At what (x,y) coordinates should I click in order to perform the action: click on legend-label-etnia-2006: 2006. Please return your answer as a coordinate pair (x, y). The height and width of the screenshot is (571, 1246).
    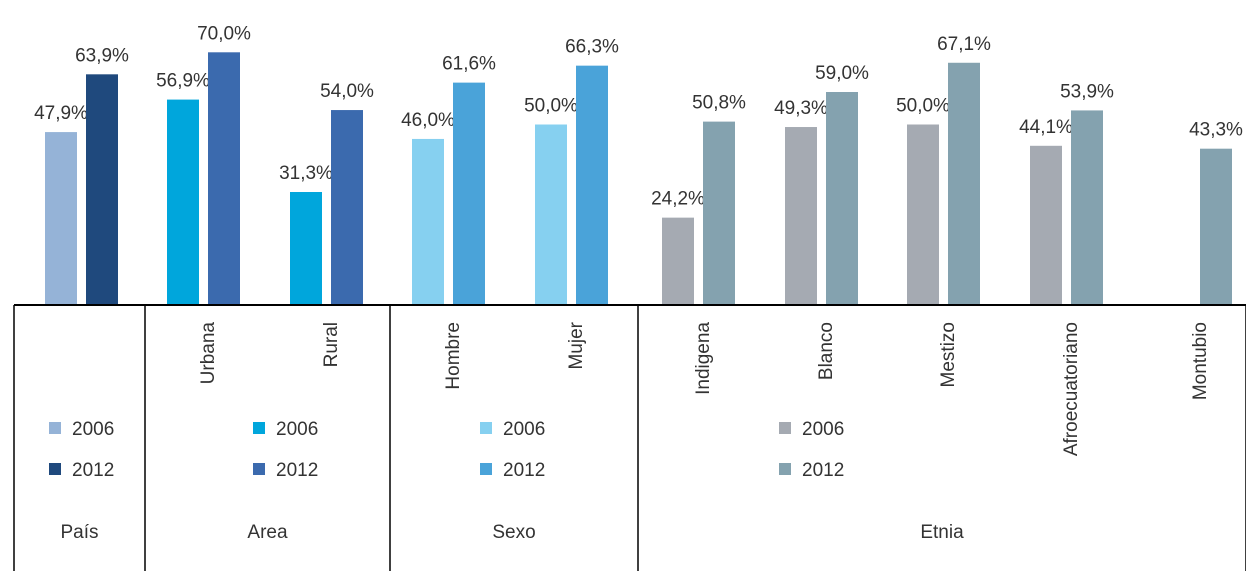
    Looking at the image, I should click on (823, 429).